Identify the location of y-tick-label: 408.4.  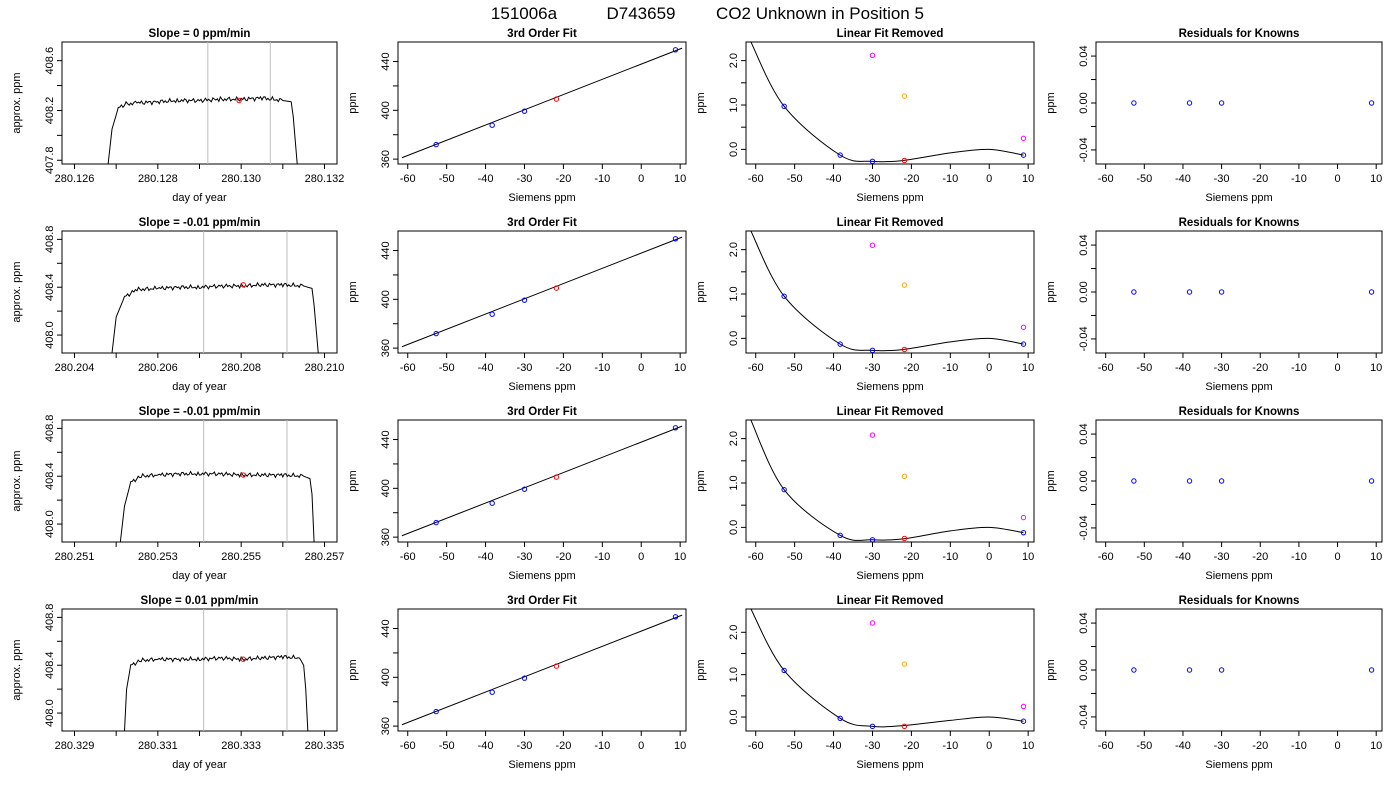
(50, 476).